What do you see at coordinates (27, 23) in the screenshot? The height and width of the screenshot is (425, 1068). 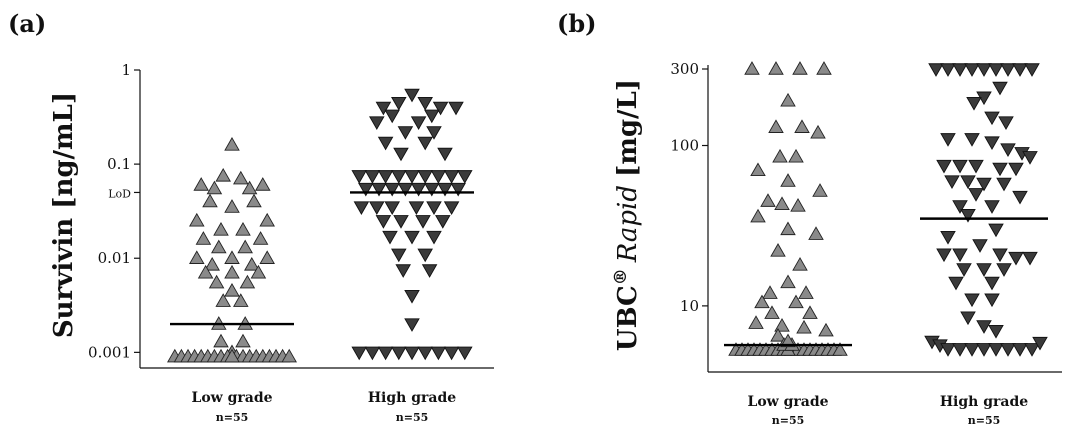 I see `panel-a-label: (a)` at bounding box center [27, 23].